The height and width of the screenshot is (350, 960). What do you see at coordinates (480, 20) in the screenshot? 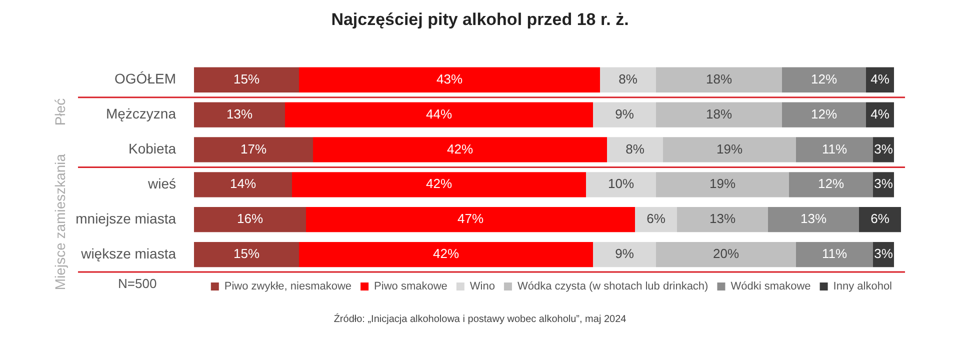
I see `chart-title: Najczęściej pity alkohol przed 18 r. ż.` at bounding box center [480, 20].